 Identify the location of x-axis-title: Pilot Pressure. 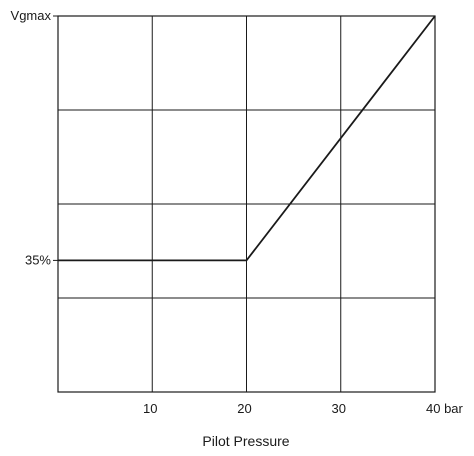
(245, 441).